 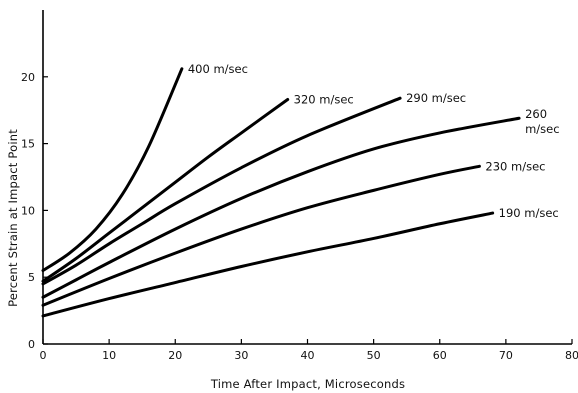 I want to click on x-tick-label-40: 40, so click(x=308, y=355).